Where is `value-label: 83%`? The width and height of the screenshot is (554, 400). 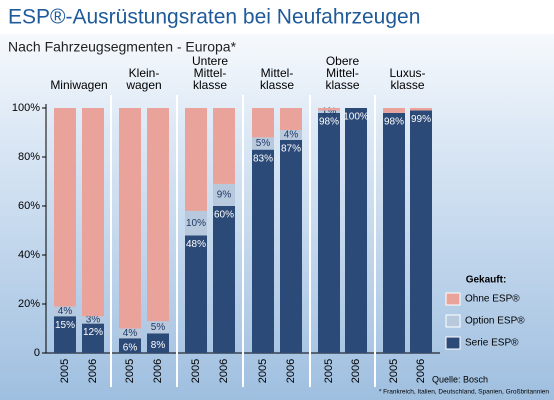
value-label: 83% is located at coordinates (263, 158).